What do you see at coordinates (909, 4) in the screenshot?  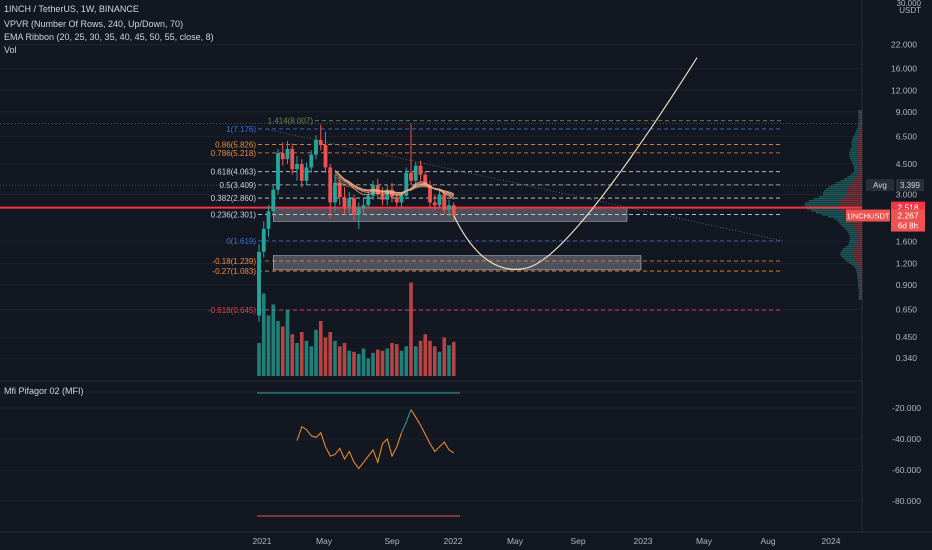 I see `axis-top-label: 30.000` at bounding box center [909, 4].